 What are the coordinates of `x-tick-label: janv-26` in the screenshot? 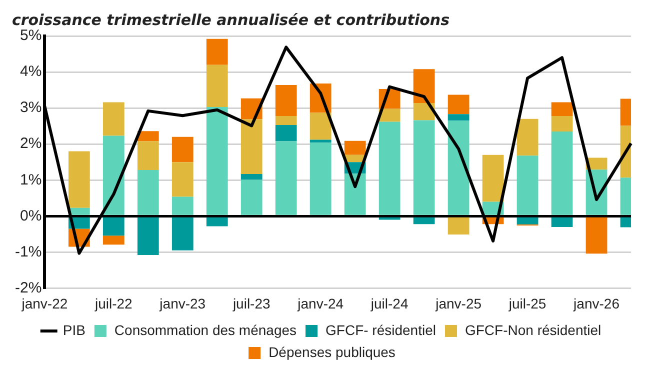 It's located at (596, 303).